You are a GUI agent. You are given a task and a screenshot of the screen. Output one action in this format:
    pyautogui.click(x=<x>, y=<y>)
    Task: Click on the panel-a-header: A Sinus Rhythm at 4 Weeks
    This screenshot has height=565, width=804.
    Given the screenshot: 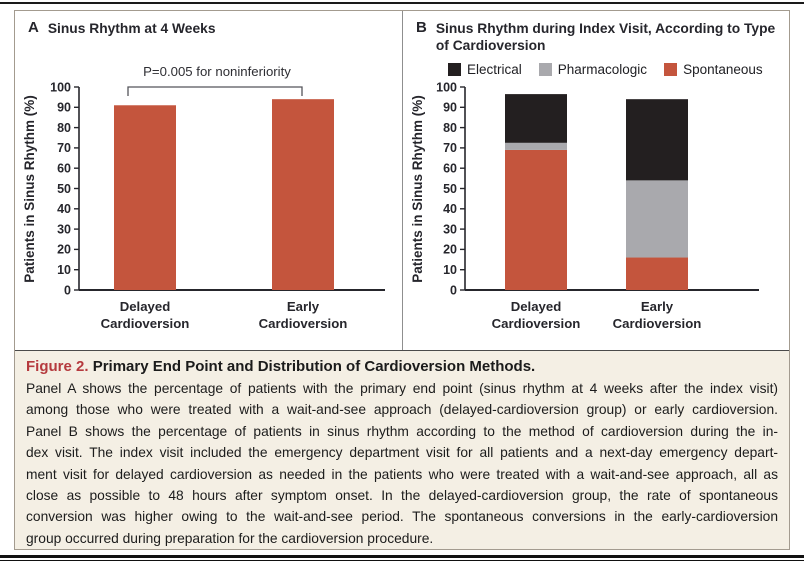 What is the action you would take?
    pyautogui.click(x=122, y=29)
    